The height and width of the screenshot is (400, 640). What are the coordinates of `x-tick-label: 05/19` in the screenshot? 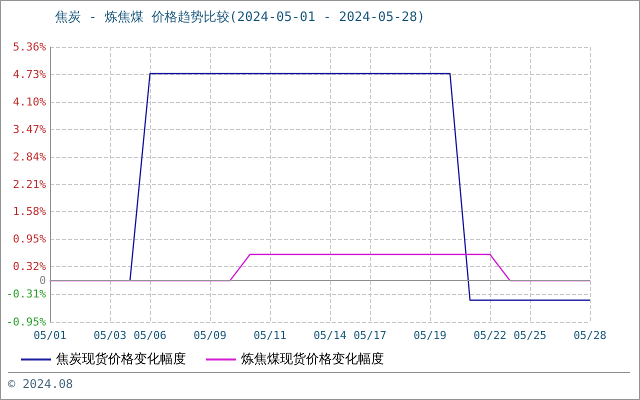 It's located at (430, 335).